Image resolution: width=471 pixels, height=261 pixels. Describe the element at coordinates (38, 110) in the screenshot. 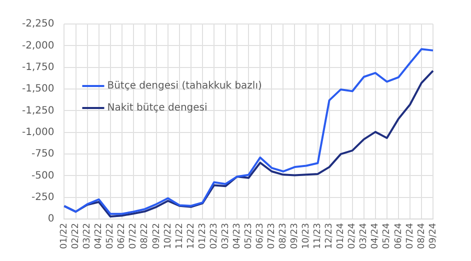

I see `y-tick-label: -1,250` at that location.